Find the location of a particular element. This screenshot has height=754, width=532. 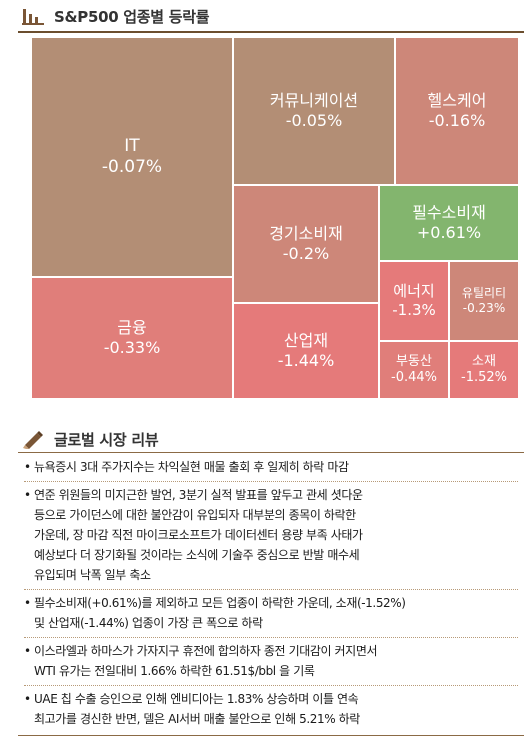

sector-change: -1.44% is located at coordinates (306, 360).